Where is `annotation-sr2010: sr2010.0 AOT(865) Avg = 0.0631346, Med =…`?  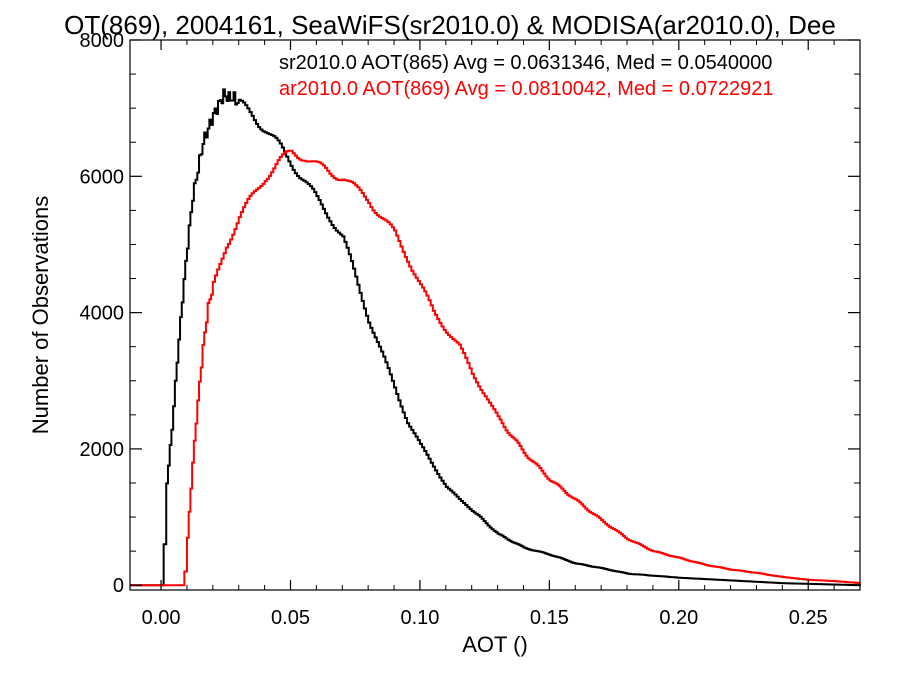 annotation-sr2010: sr2010.0 AOT(865) Avg = 0.0631346, Med =… is located at coordinates (525, 63).